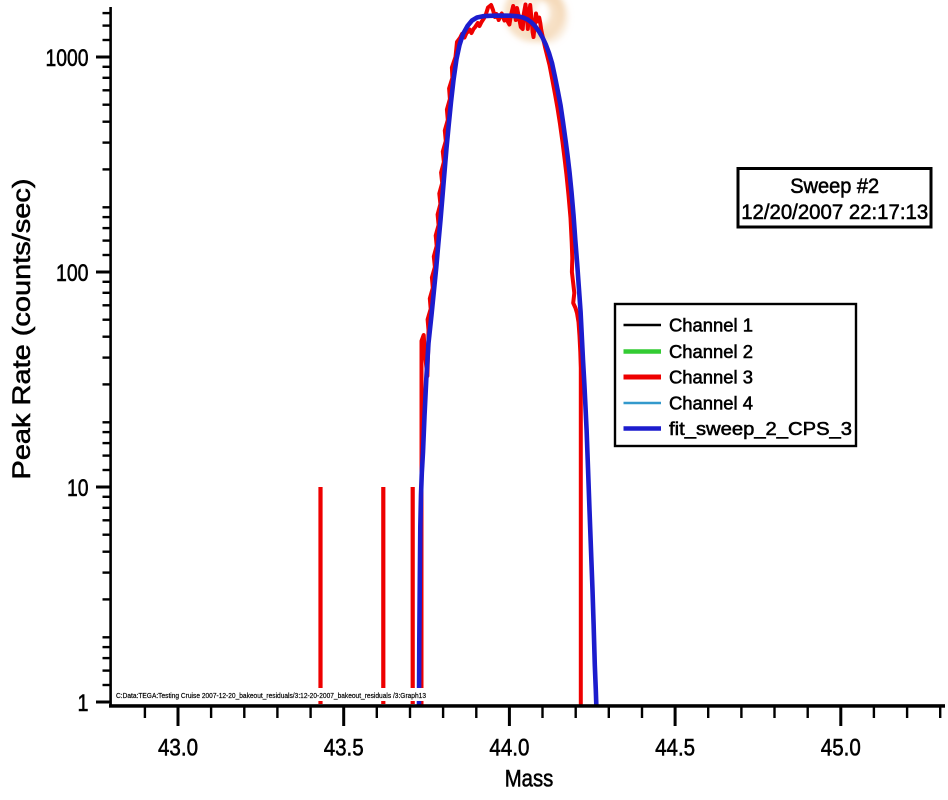  I want to click on svg-text: 1, so click(83, 703).